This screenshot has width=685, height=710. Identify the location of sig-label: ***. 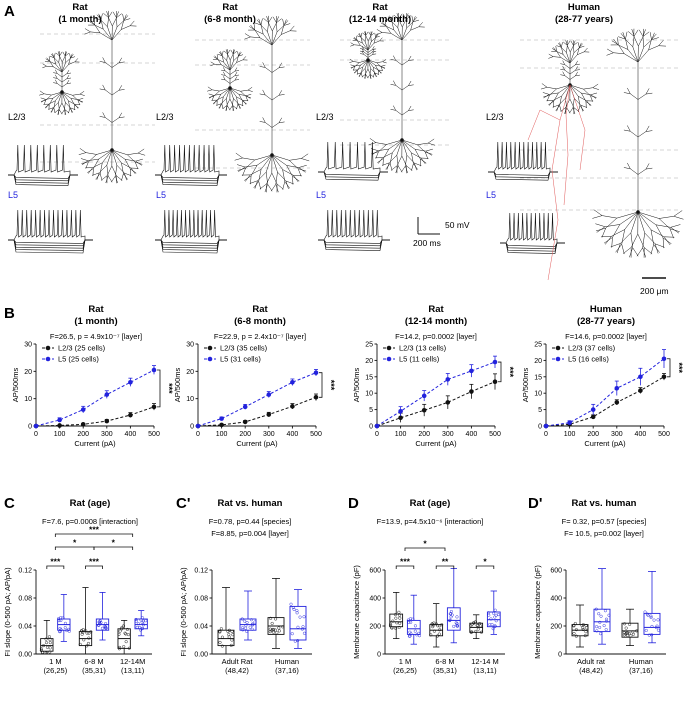
(331, 385).